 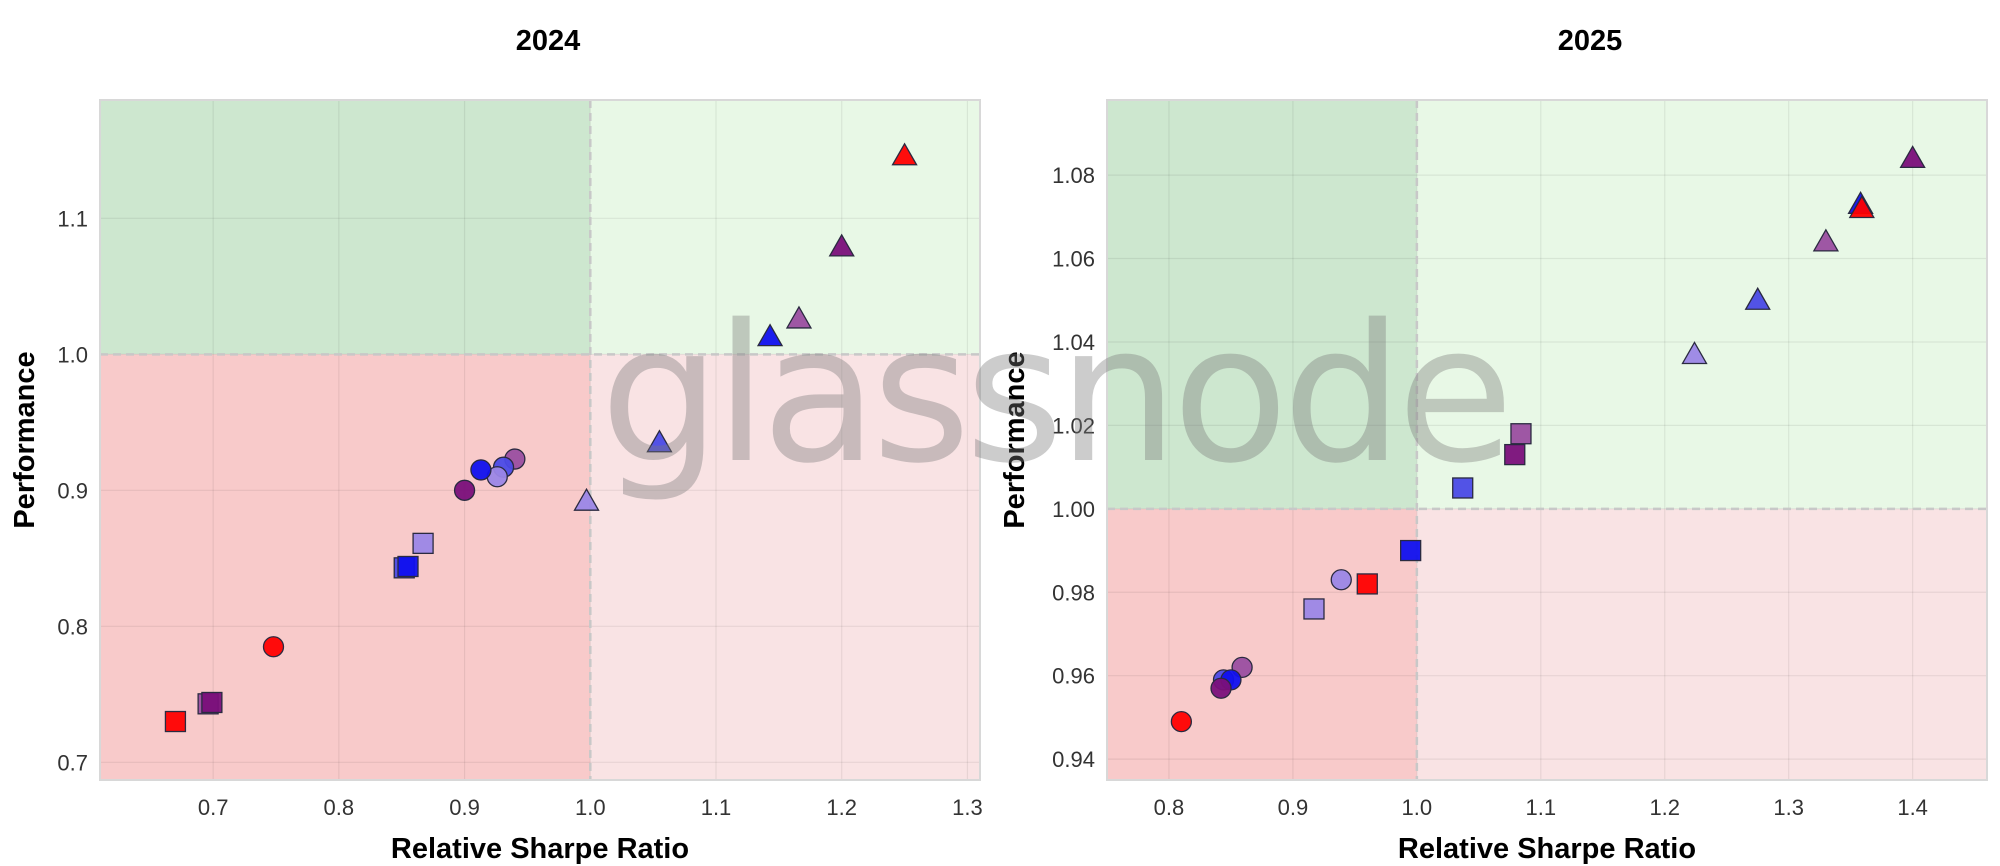 I want to click on y-tick-label: 1.02, so click(x=1073, y=425).